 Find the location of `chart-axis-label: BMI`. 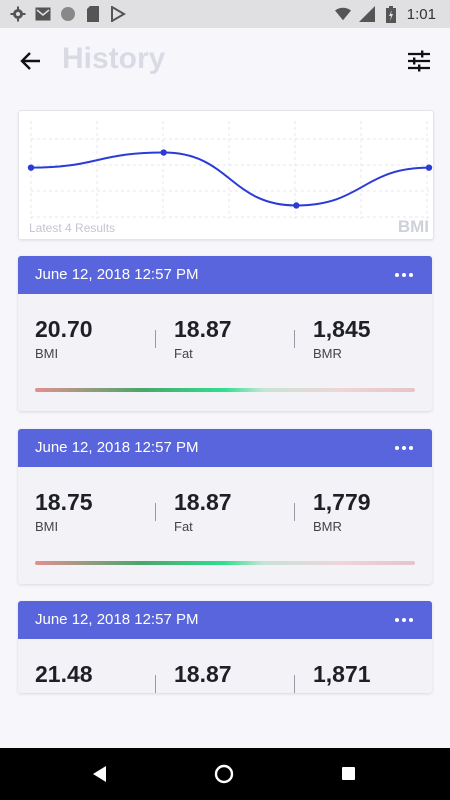

chart-axis-label: BMI is located at coordinates (413, 226).